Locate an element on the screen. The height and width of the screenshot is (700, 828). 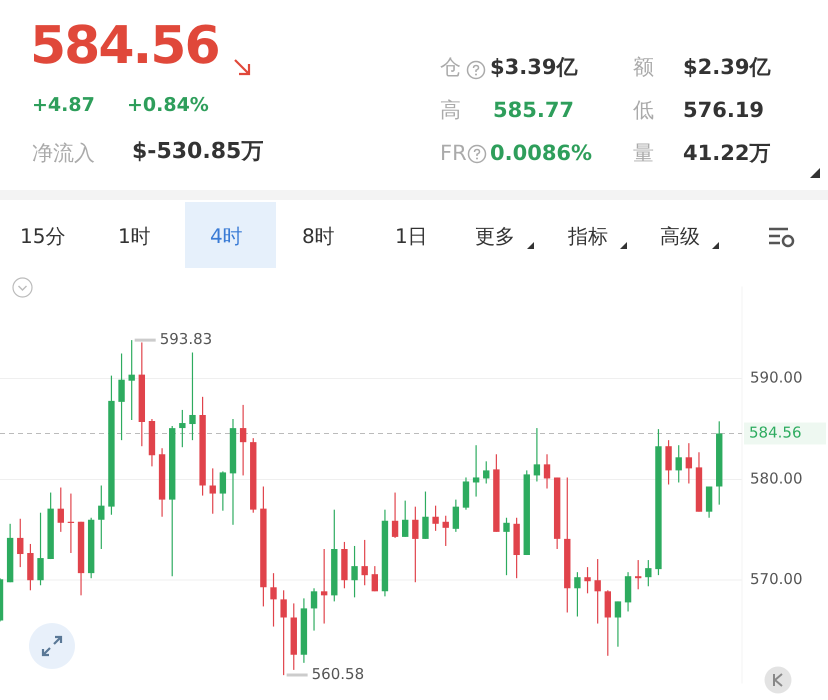
text: 指标 is located at coordinates (588, 236).